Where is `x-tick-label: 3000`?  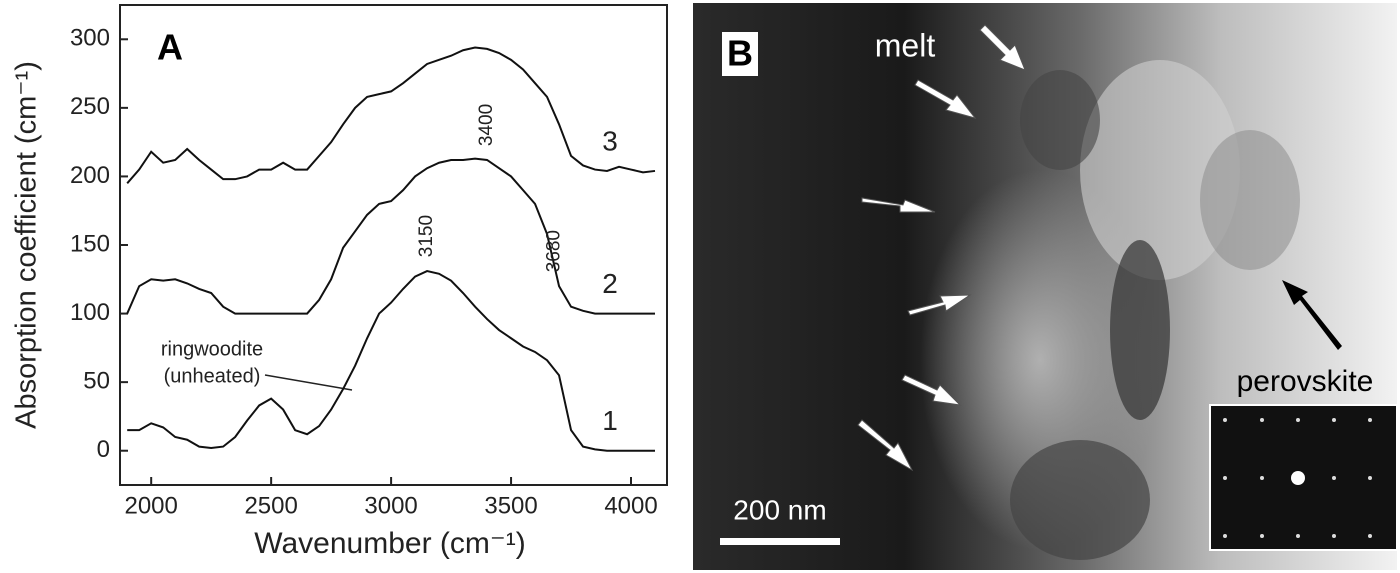 x-tick-label: 3000 is located at coordinates (390, 505).